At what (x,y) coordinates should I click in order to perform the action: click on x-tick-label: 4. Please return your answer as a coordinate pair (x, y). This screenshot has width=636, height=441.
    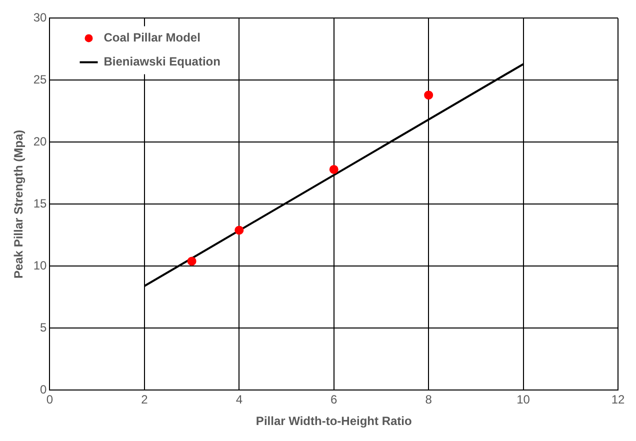
    Looking at the image, I should click on (239, 399).